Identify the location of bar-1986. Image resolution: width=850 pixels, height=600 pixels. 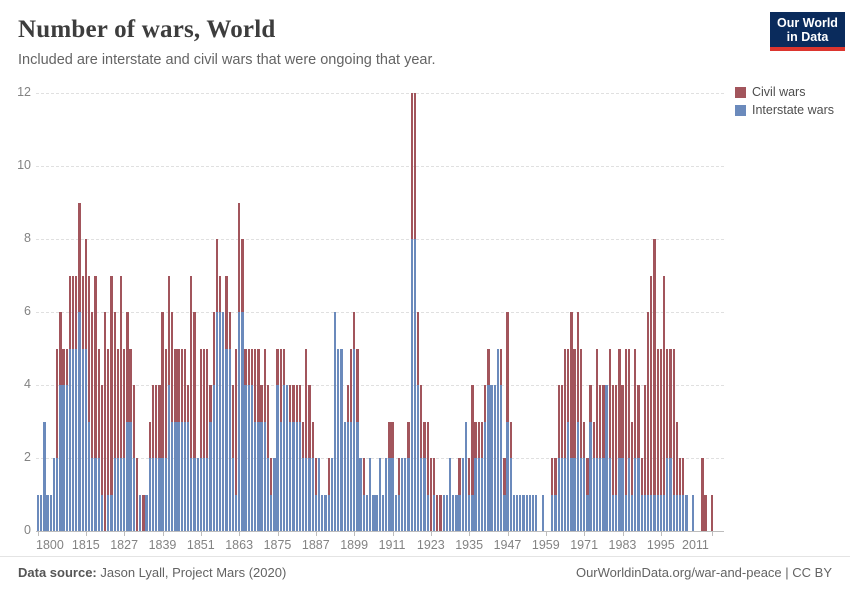
(632, 476).